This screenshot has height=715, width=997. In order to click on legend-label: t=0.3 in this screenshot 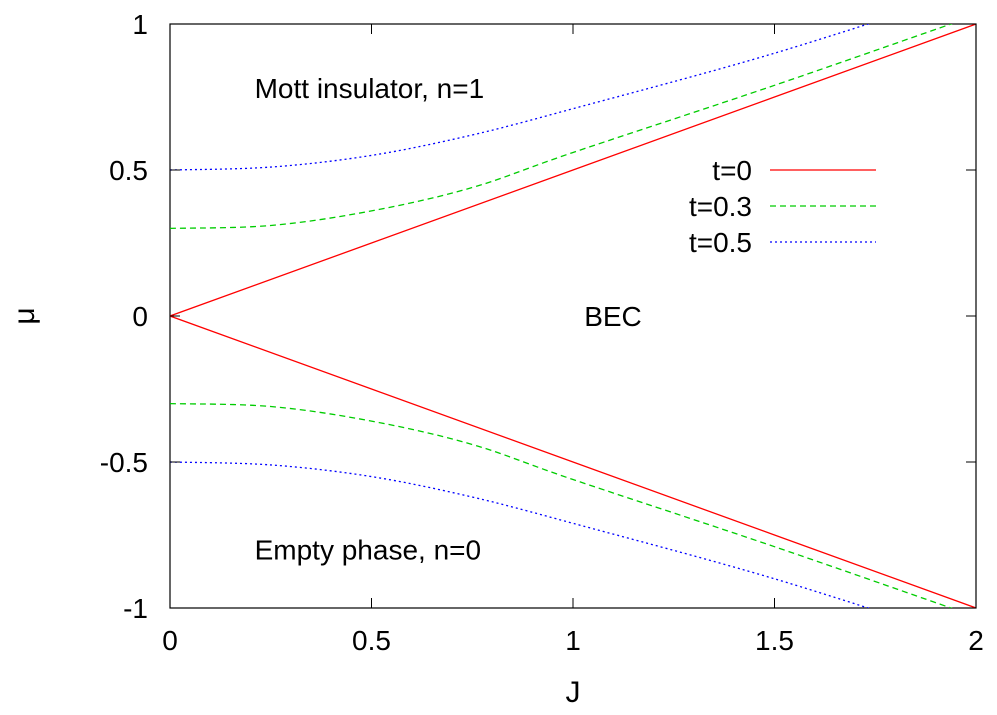, I will do `click(720, 206)`.